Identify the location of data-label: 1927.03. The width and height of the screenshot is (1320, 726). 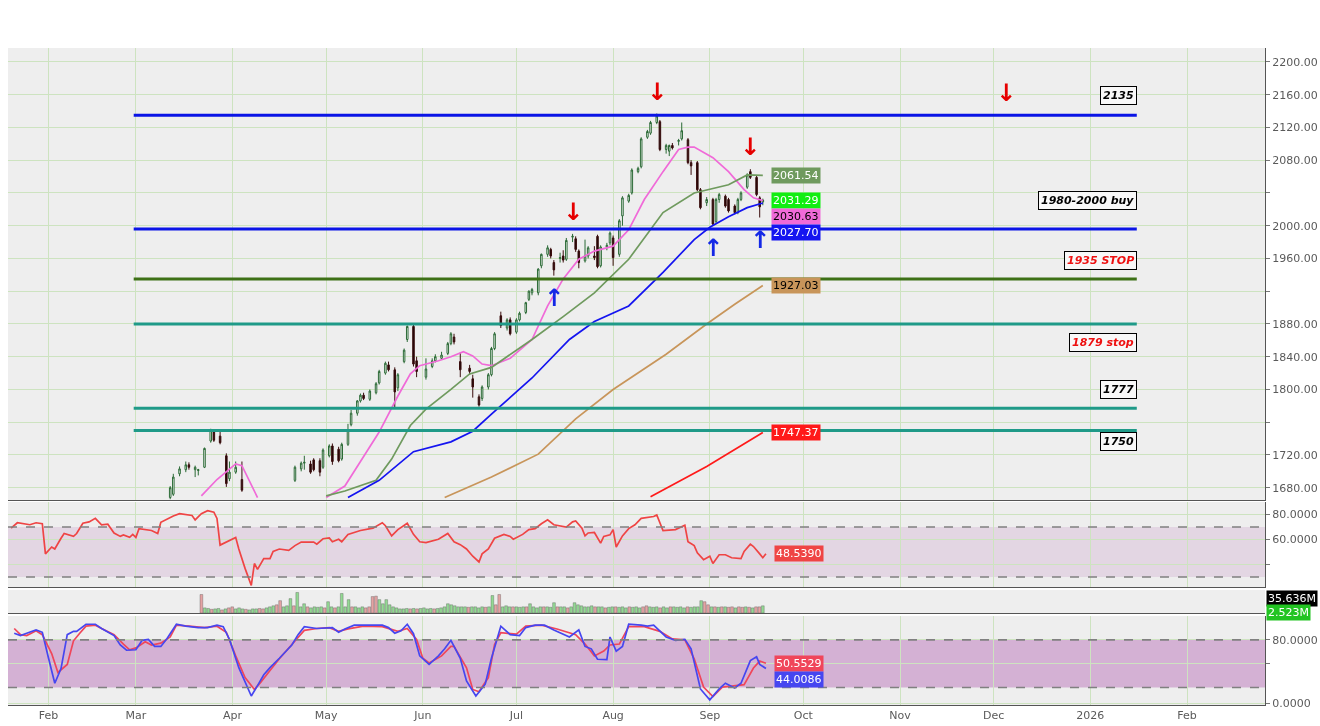
(796, 285).